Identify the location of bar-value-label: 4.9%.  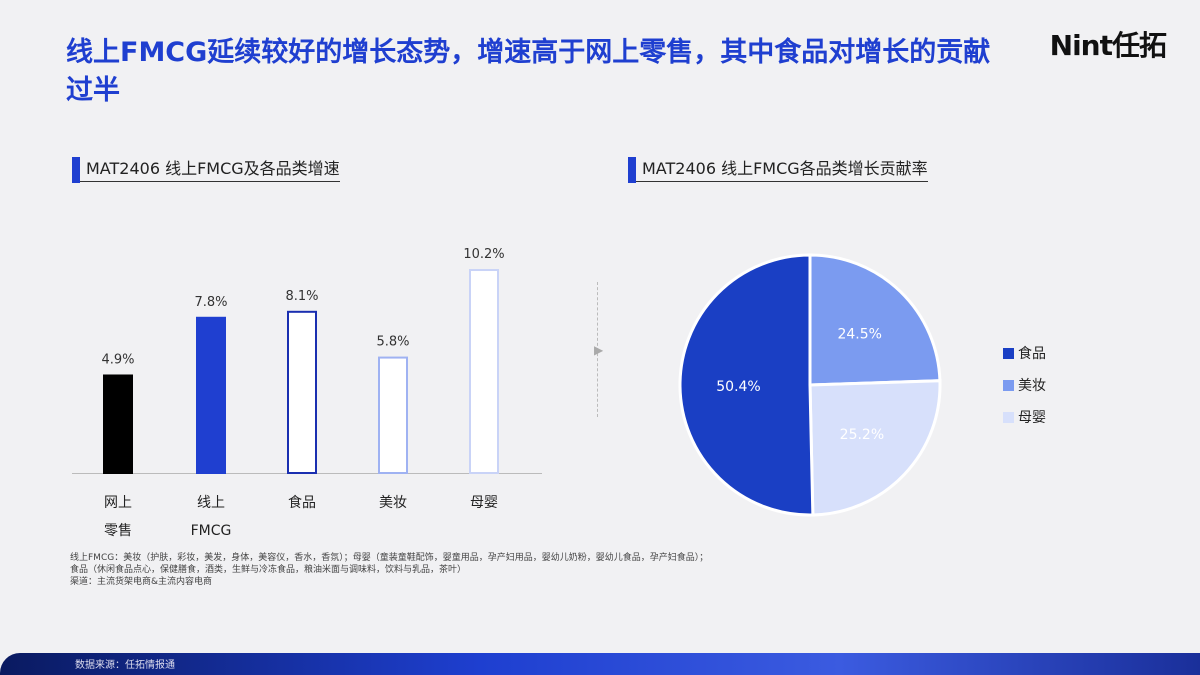
(117, 359).